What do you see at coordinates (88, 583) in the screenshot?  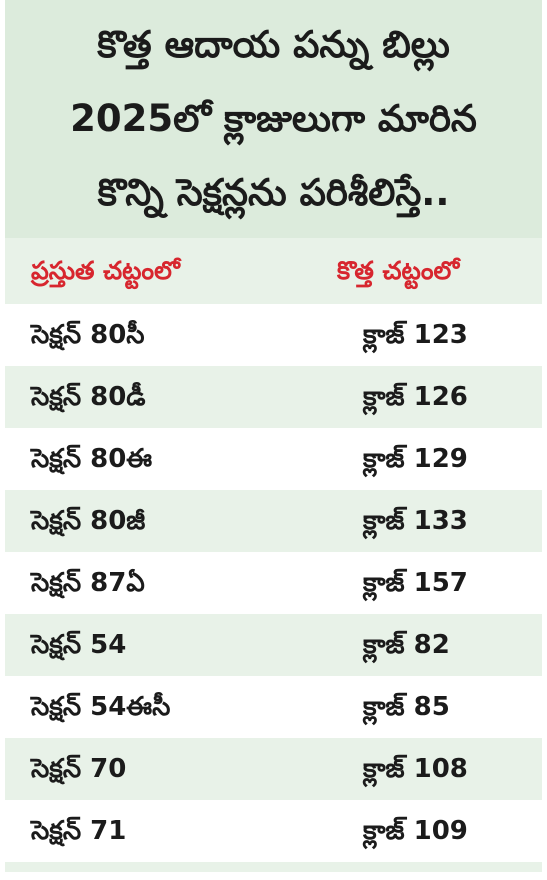 I see `section-cell: సెక్షన్‌ 87ఏ` at bounding box center [88, 583].